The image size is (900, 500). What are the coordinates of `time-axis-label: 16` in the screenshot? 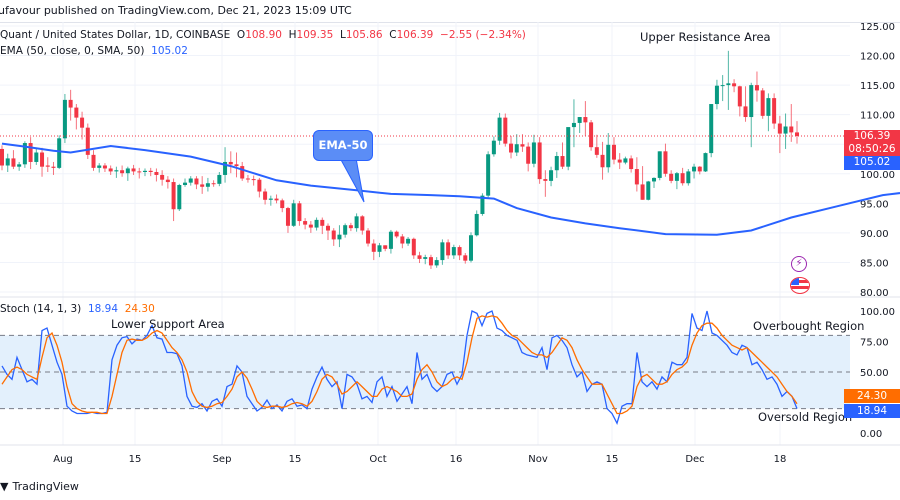 It's located at (456, 459).